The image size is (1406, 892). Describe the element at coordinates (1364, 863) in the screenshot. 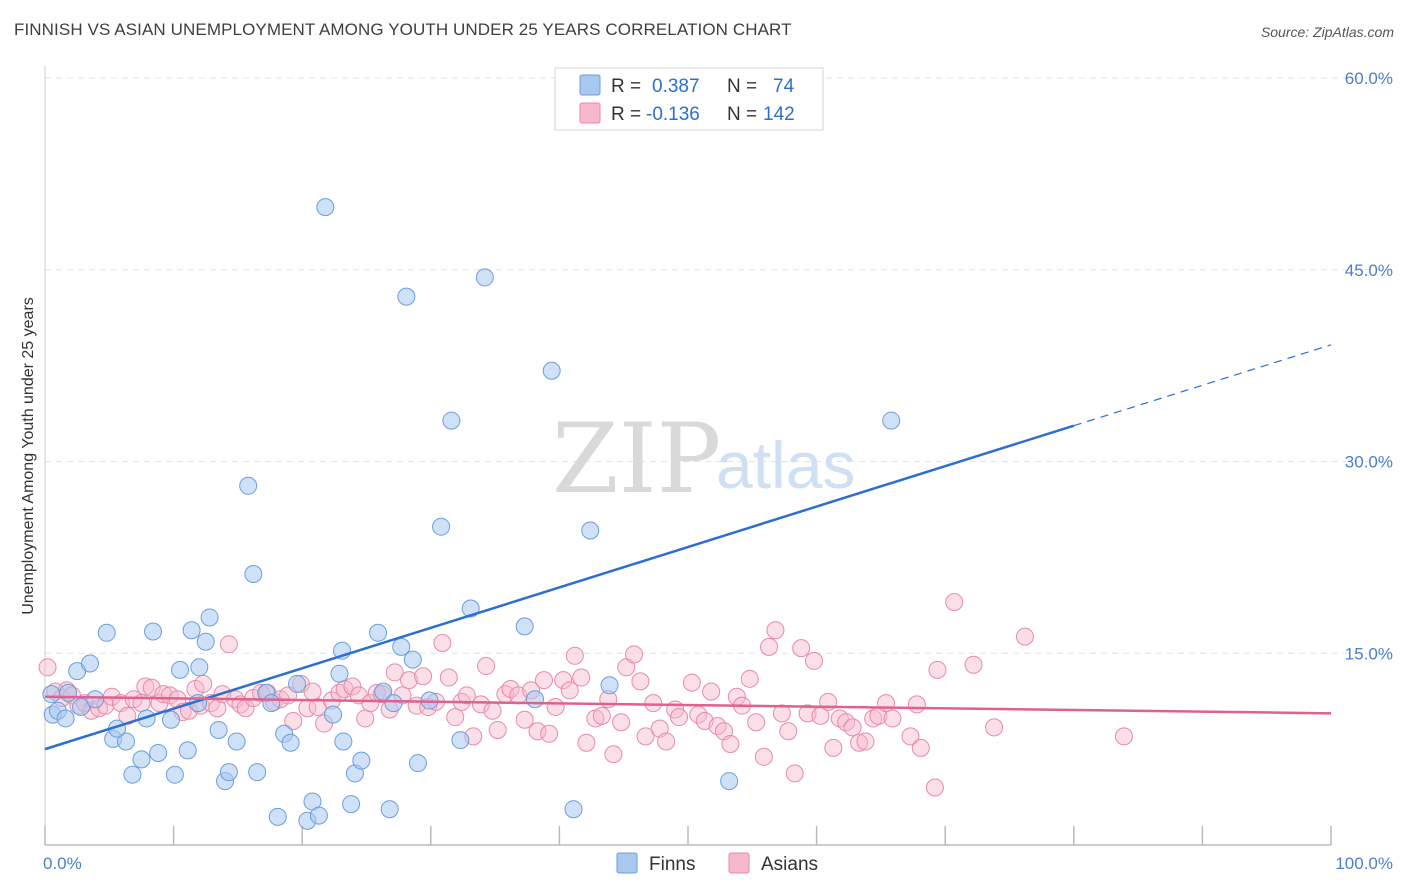

I see `x-tick-label: 100.0%` at that location.